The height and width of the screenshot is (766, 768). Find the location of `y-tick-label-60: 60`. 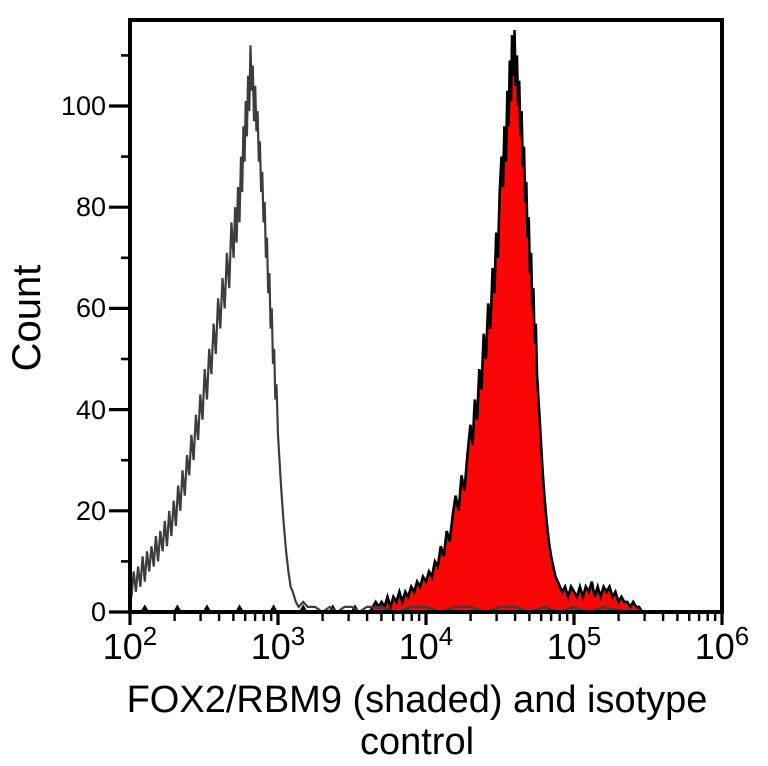

y-tick-label-60: 60 is located at coordinates (90, 308).